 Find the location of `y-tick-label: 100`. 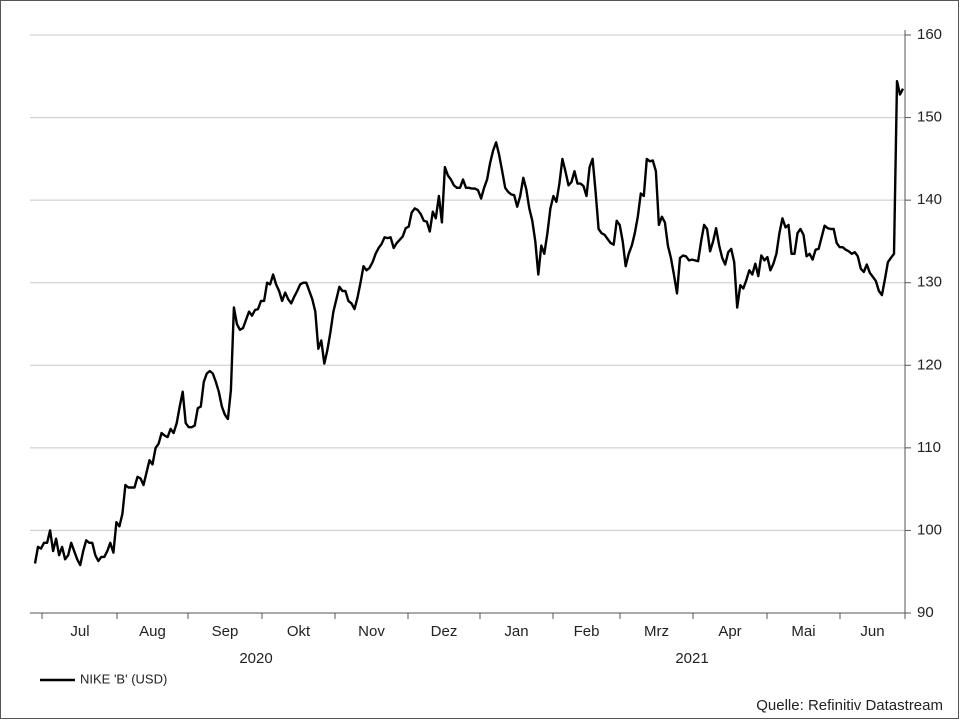

y-tick-label: 100 is located at coordinates (929, 529).